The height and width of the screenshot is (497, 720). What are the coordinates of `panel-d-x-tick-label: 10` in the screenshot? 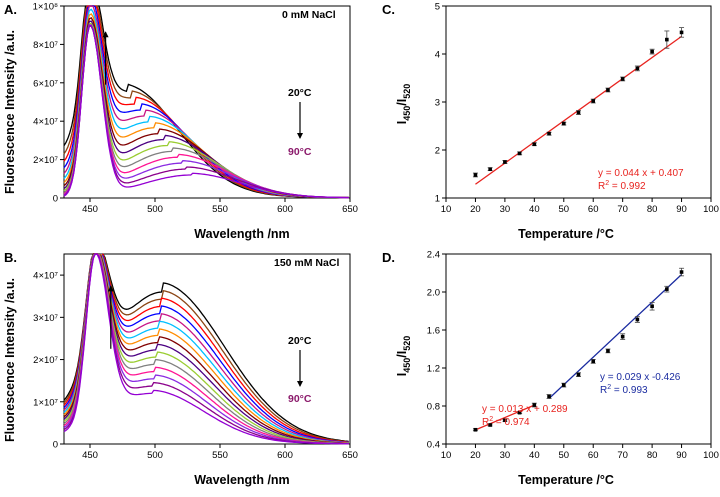 It's located at (446, 455).